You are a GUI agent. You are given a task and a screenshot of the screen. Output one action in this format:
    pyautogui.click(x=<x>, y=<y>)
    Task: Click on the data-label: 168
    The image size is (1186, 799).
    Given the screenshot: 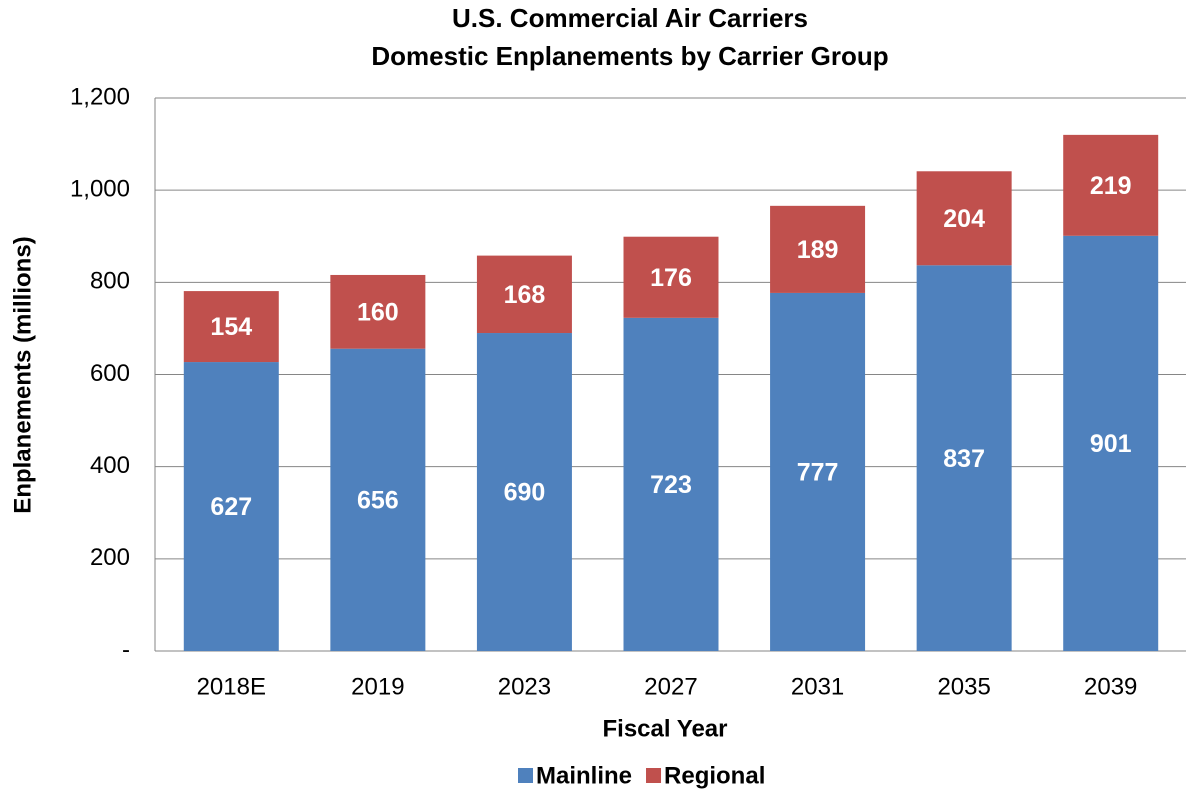 What is the action you would take?
    pyautogui.click(x=525, y=295)
    